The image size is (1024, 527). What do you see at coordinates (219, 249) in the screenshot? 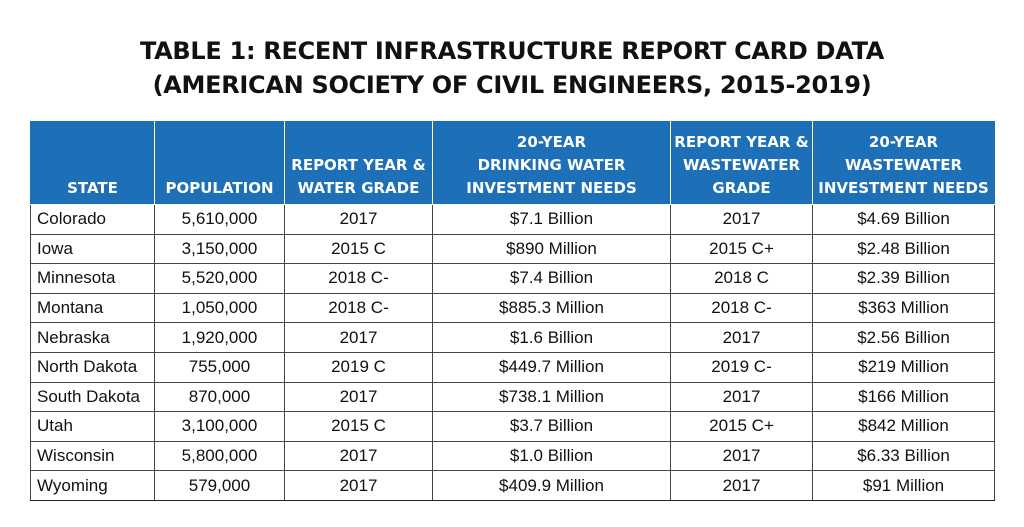
I see `cell-population: 3,150,000` at bounding box center [219, 249].